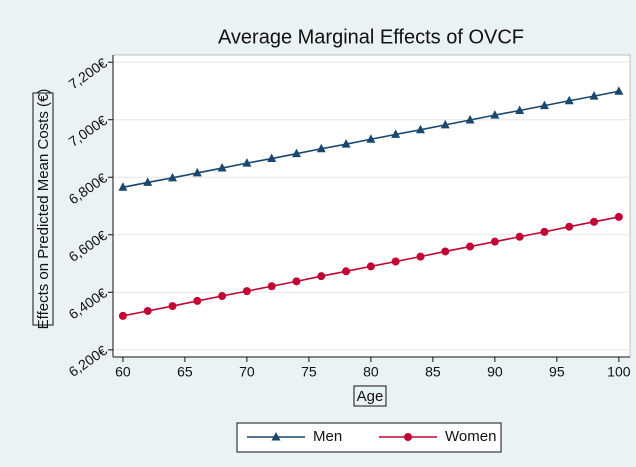 This screenshot has height=467, width=636. What do you see at coordinates (371, 372) in the screenshot?
I see `x-tick-label: 80` at bounding box center [371, 372].